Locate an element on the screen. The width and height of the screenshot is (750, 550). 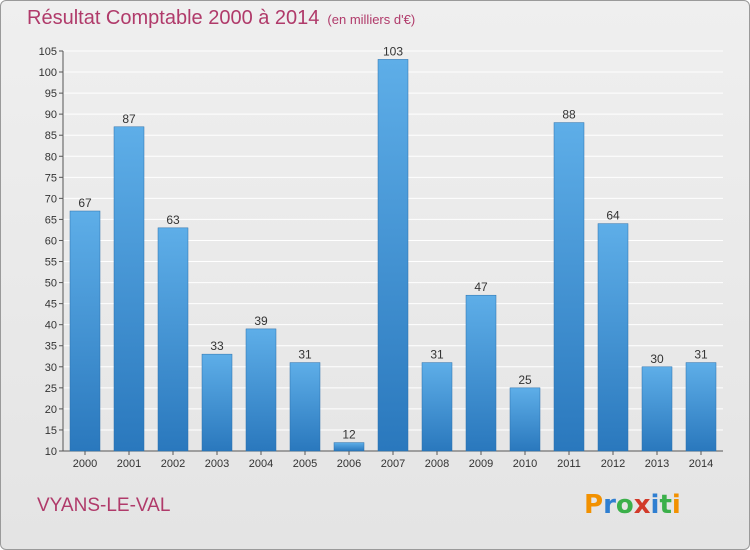
x-tick-label-2007: 2007 is located at coordinates (393, 464).